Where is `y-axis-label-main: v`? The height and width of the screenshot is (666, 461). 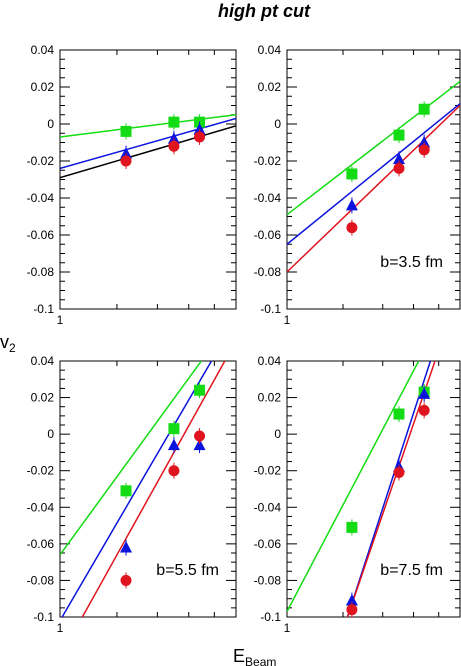
y-axis-label-main: v is located at coordinates (4, 342).